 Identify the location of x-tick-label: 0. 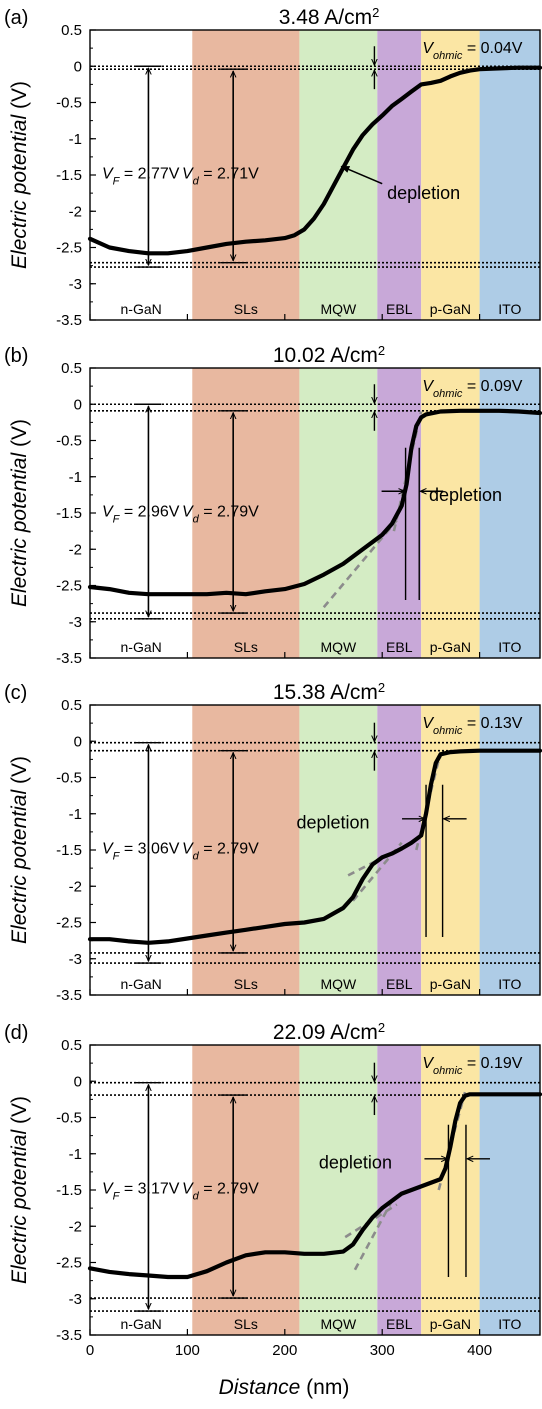
(90, 1350).